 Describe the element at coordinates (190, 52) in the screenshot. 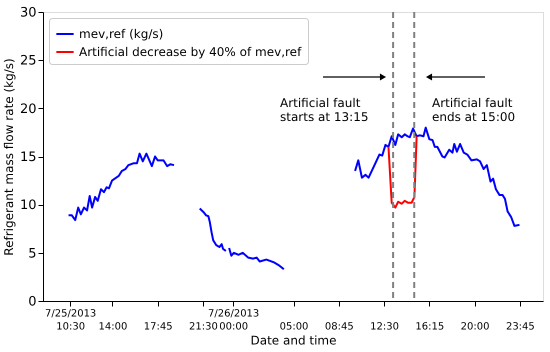

I see `legend-label: Artificial decrease by 40% of mev,ref` at that location.